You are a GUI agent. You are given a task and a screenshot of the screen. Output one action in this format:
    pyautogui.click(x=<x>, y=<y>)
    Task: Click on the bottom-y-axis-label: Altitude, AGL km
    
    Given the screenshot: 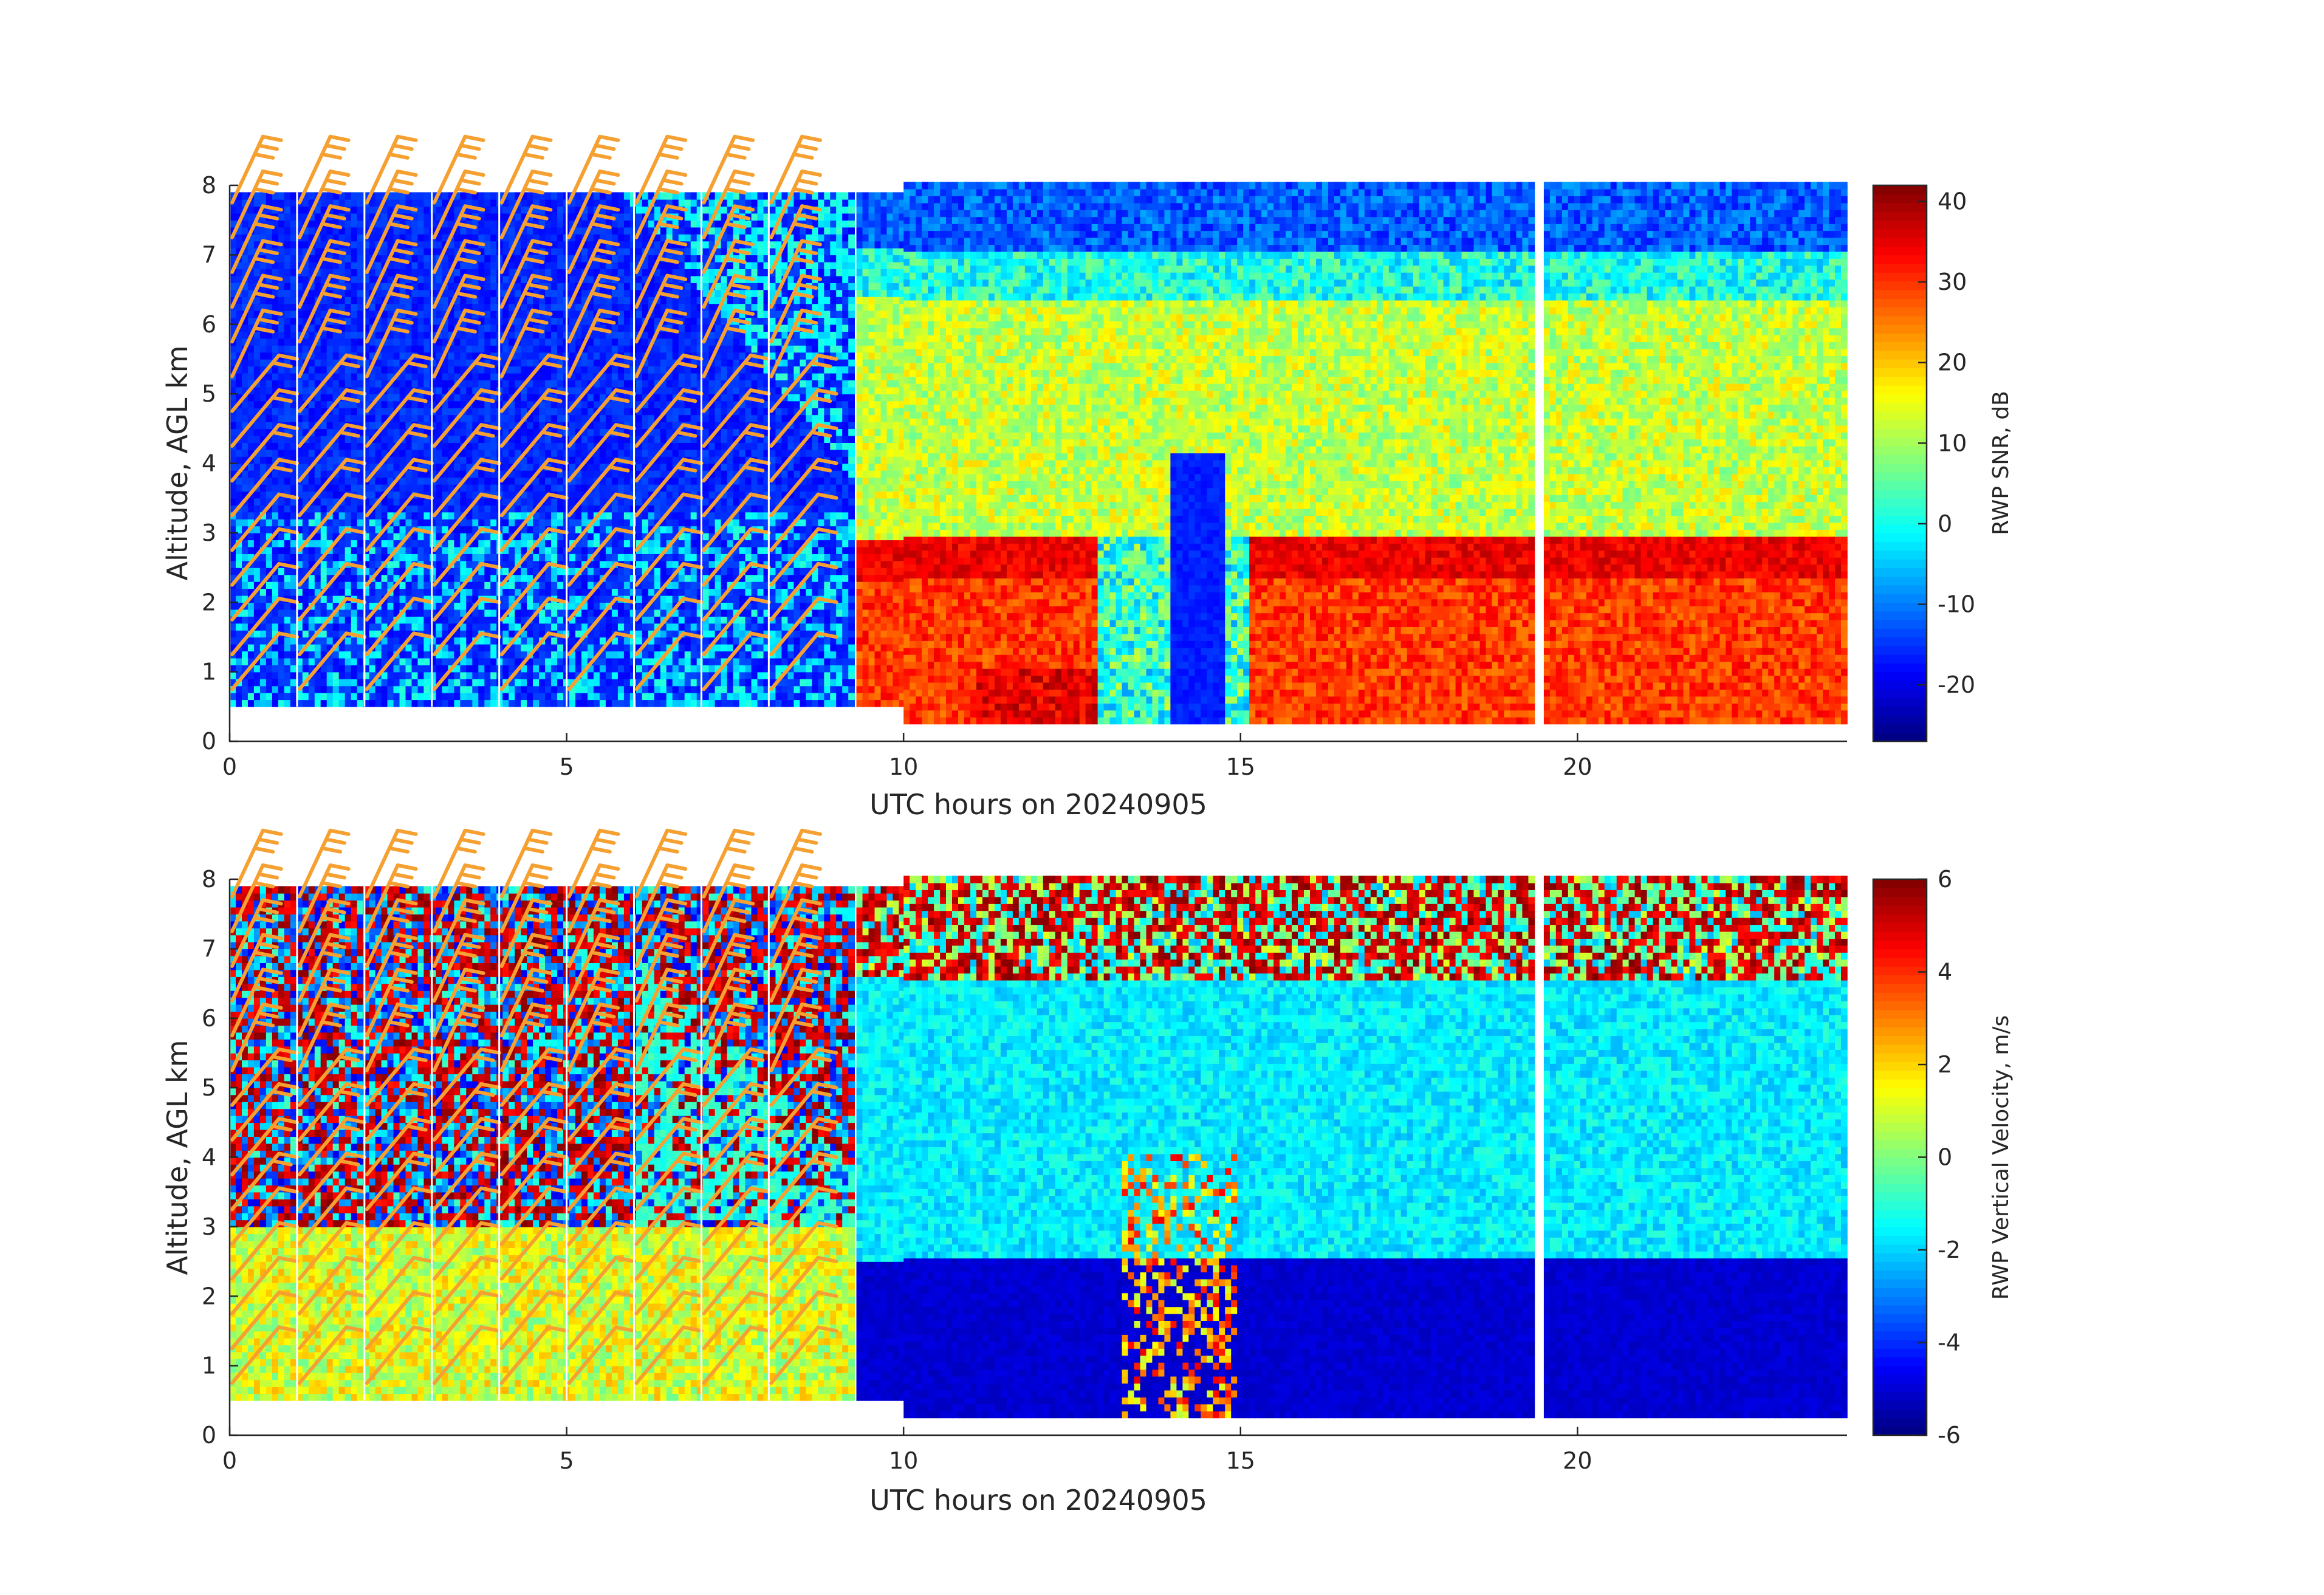 What is the action you would take?
    pyautogui.click(x=177, y=1157)
    